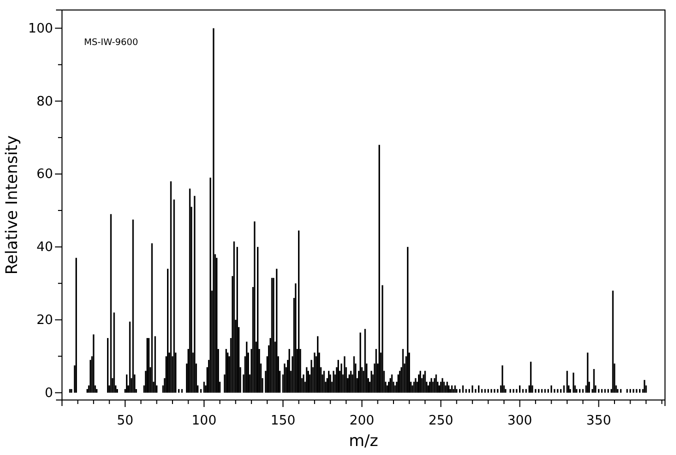 This screenshot has width=676, height=455. I want to click on y-axis-title: Relative Intensity, so click(11, 205).